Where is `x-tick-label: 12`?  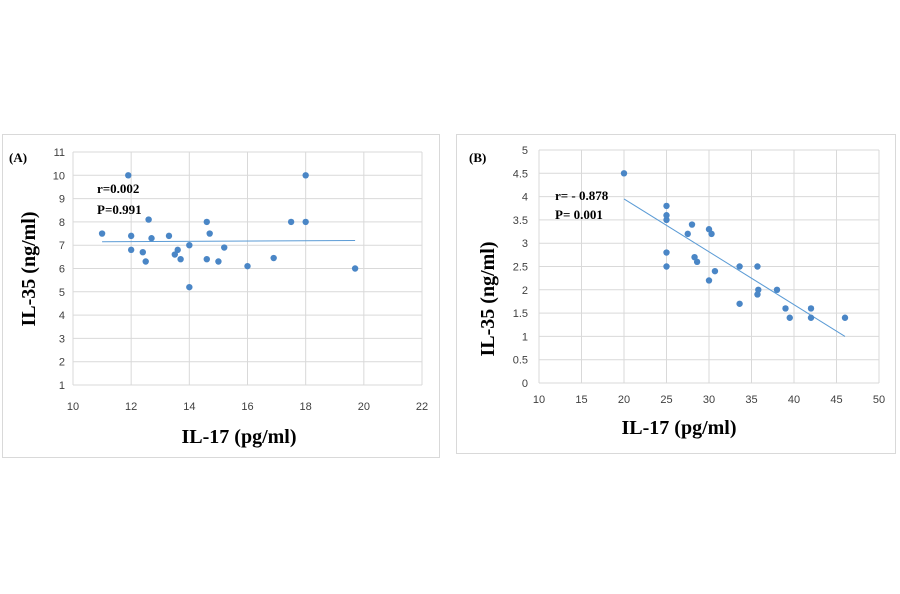 x-tick-label: 12 is located at coordinates (131, 407).